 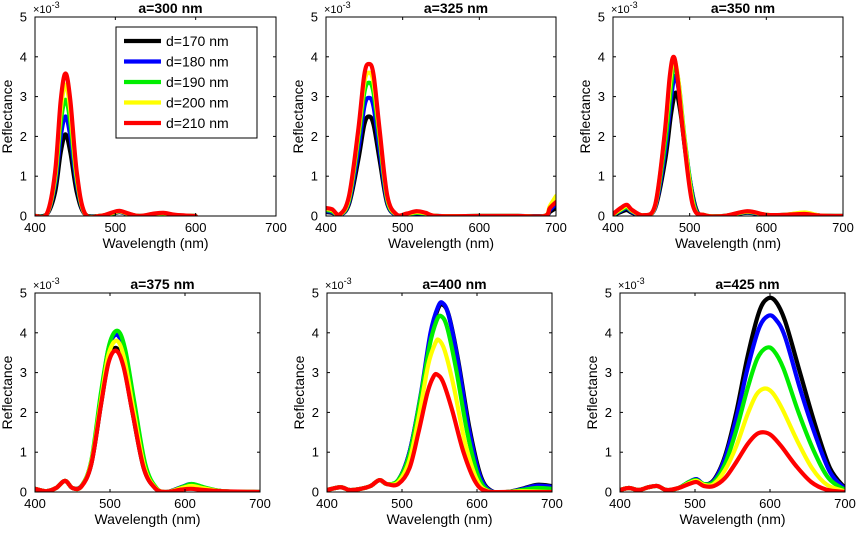 I want to click on panel-title: a=325 nm, so click(x=456, y=8).